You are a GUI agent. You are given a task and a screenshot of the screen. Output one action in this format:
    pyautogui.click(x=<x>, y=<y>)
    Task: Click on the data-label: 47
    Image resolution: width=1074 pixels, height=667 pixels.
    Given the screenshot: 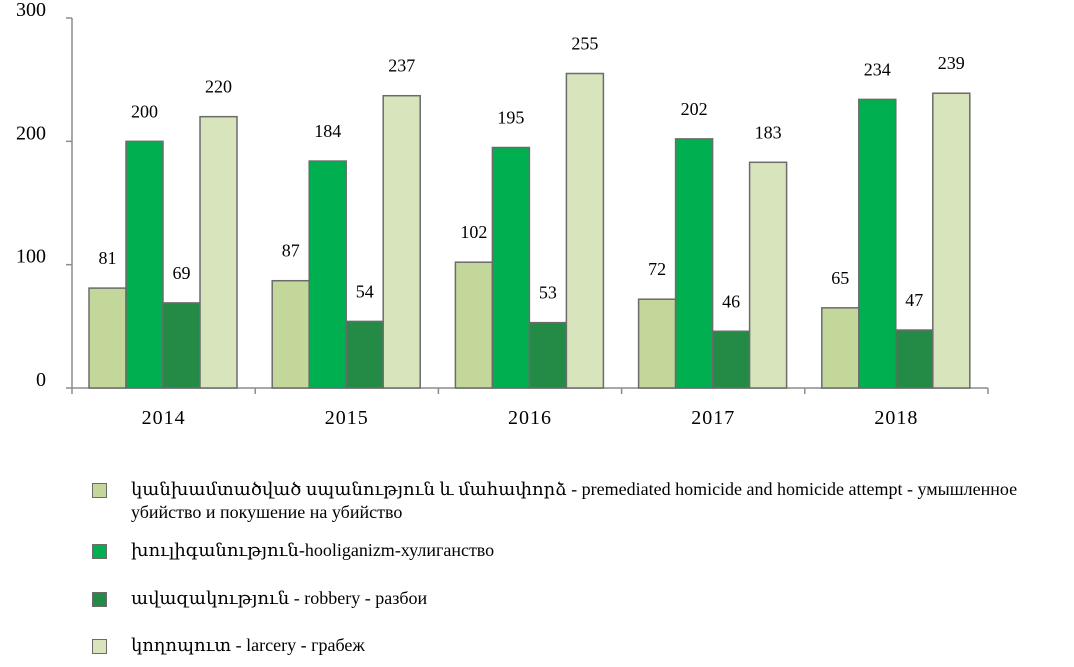 What is the action you would take?
    pyautogui.click(x=914, y=300)
    